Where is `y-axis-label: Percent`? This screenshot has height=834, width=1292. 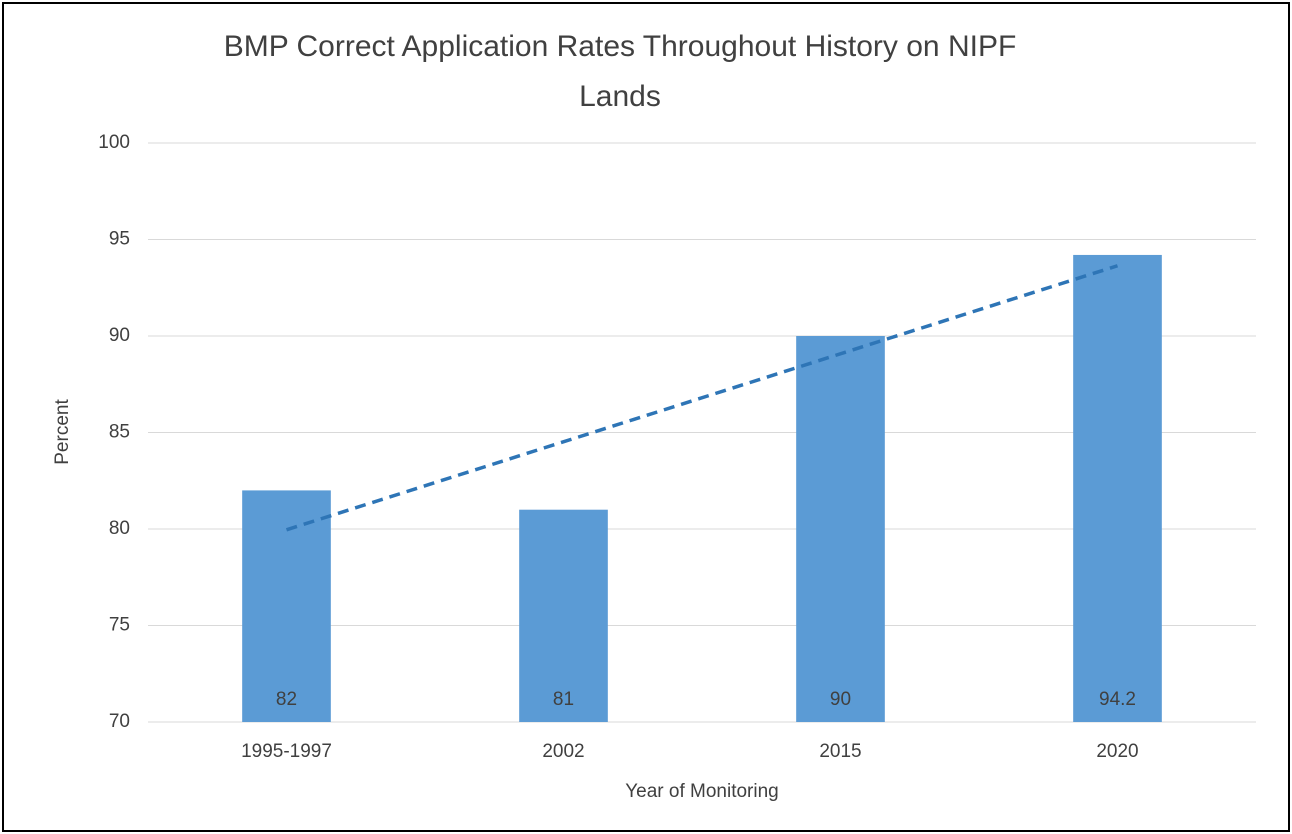
y-axis-label: Percent is located at coordinates (62, 432).